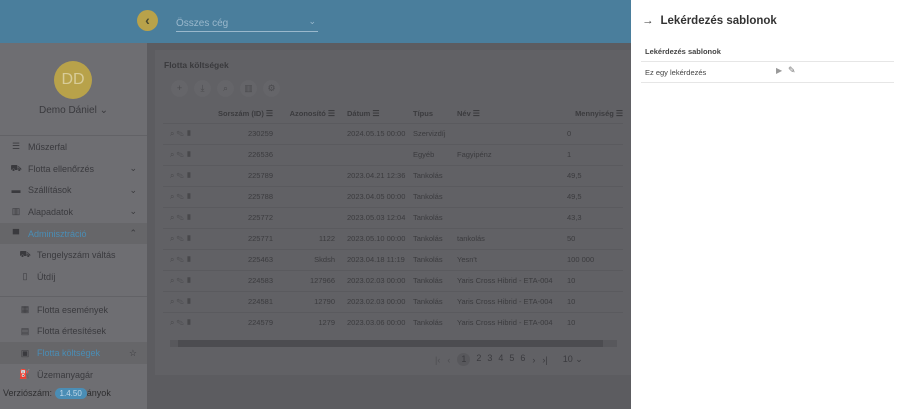 This screenshot has height=409, width=900. Describe the element at coordinates (377, 301) in the screenshot. I see `table-cell: 2023.02.03 00:00` at that location.